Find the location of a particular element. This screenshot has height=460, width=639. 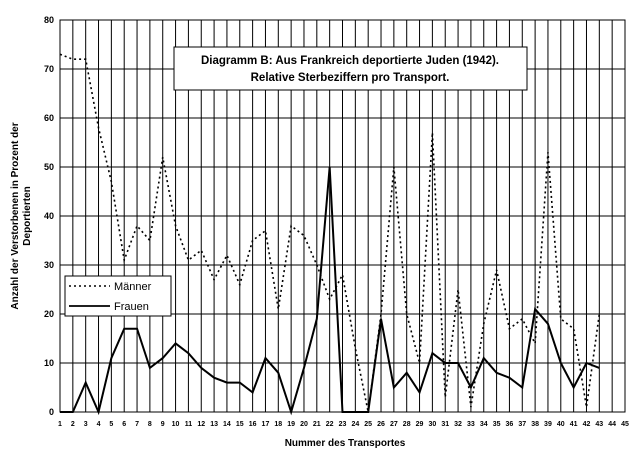

legend-box is located at coordinates (118, 296).